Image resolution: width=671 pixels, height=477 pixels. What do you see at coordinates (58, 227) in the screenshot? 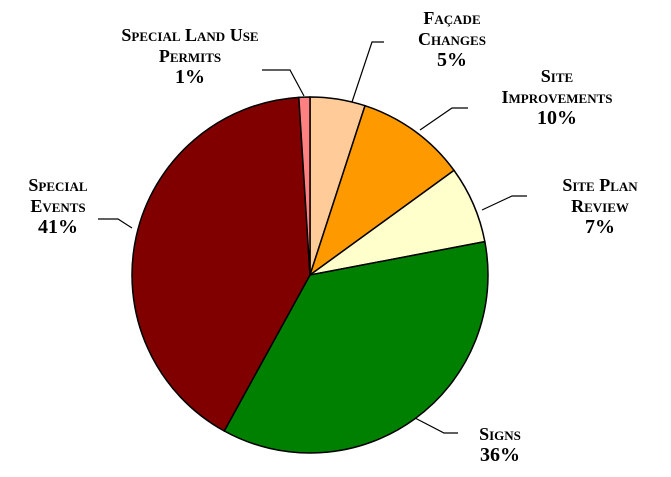
I see `value-label: 41%` at bounding box center [58, 227].